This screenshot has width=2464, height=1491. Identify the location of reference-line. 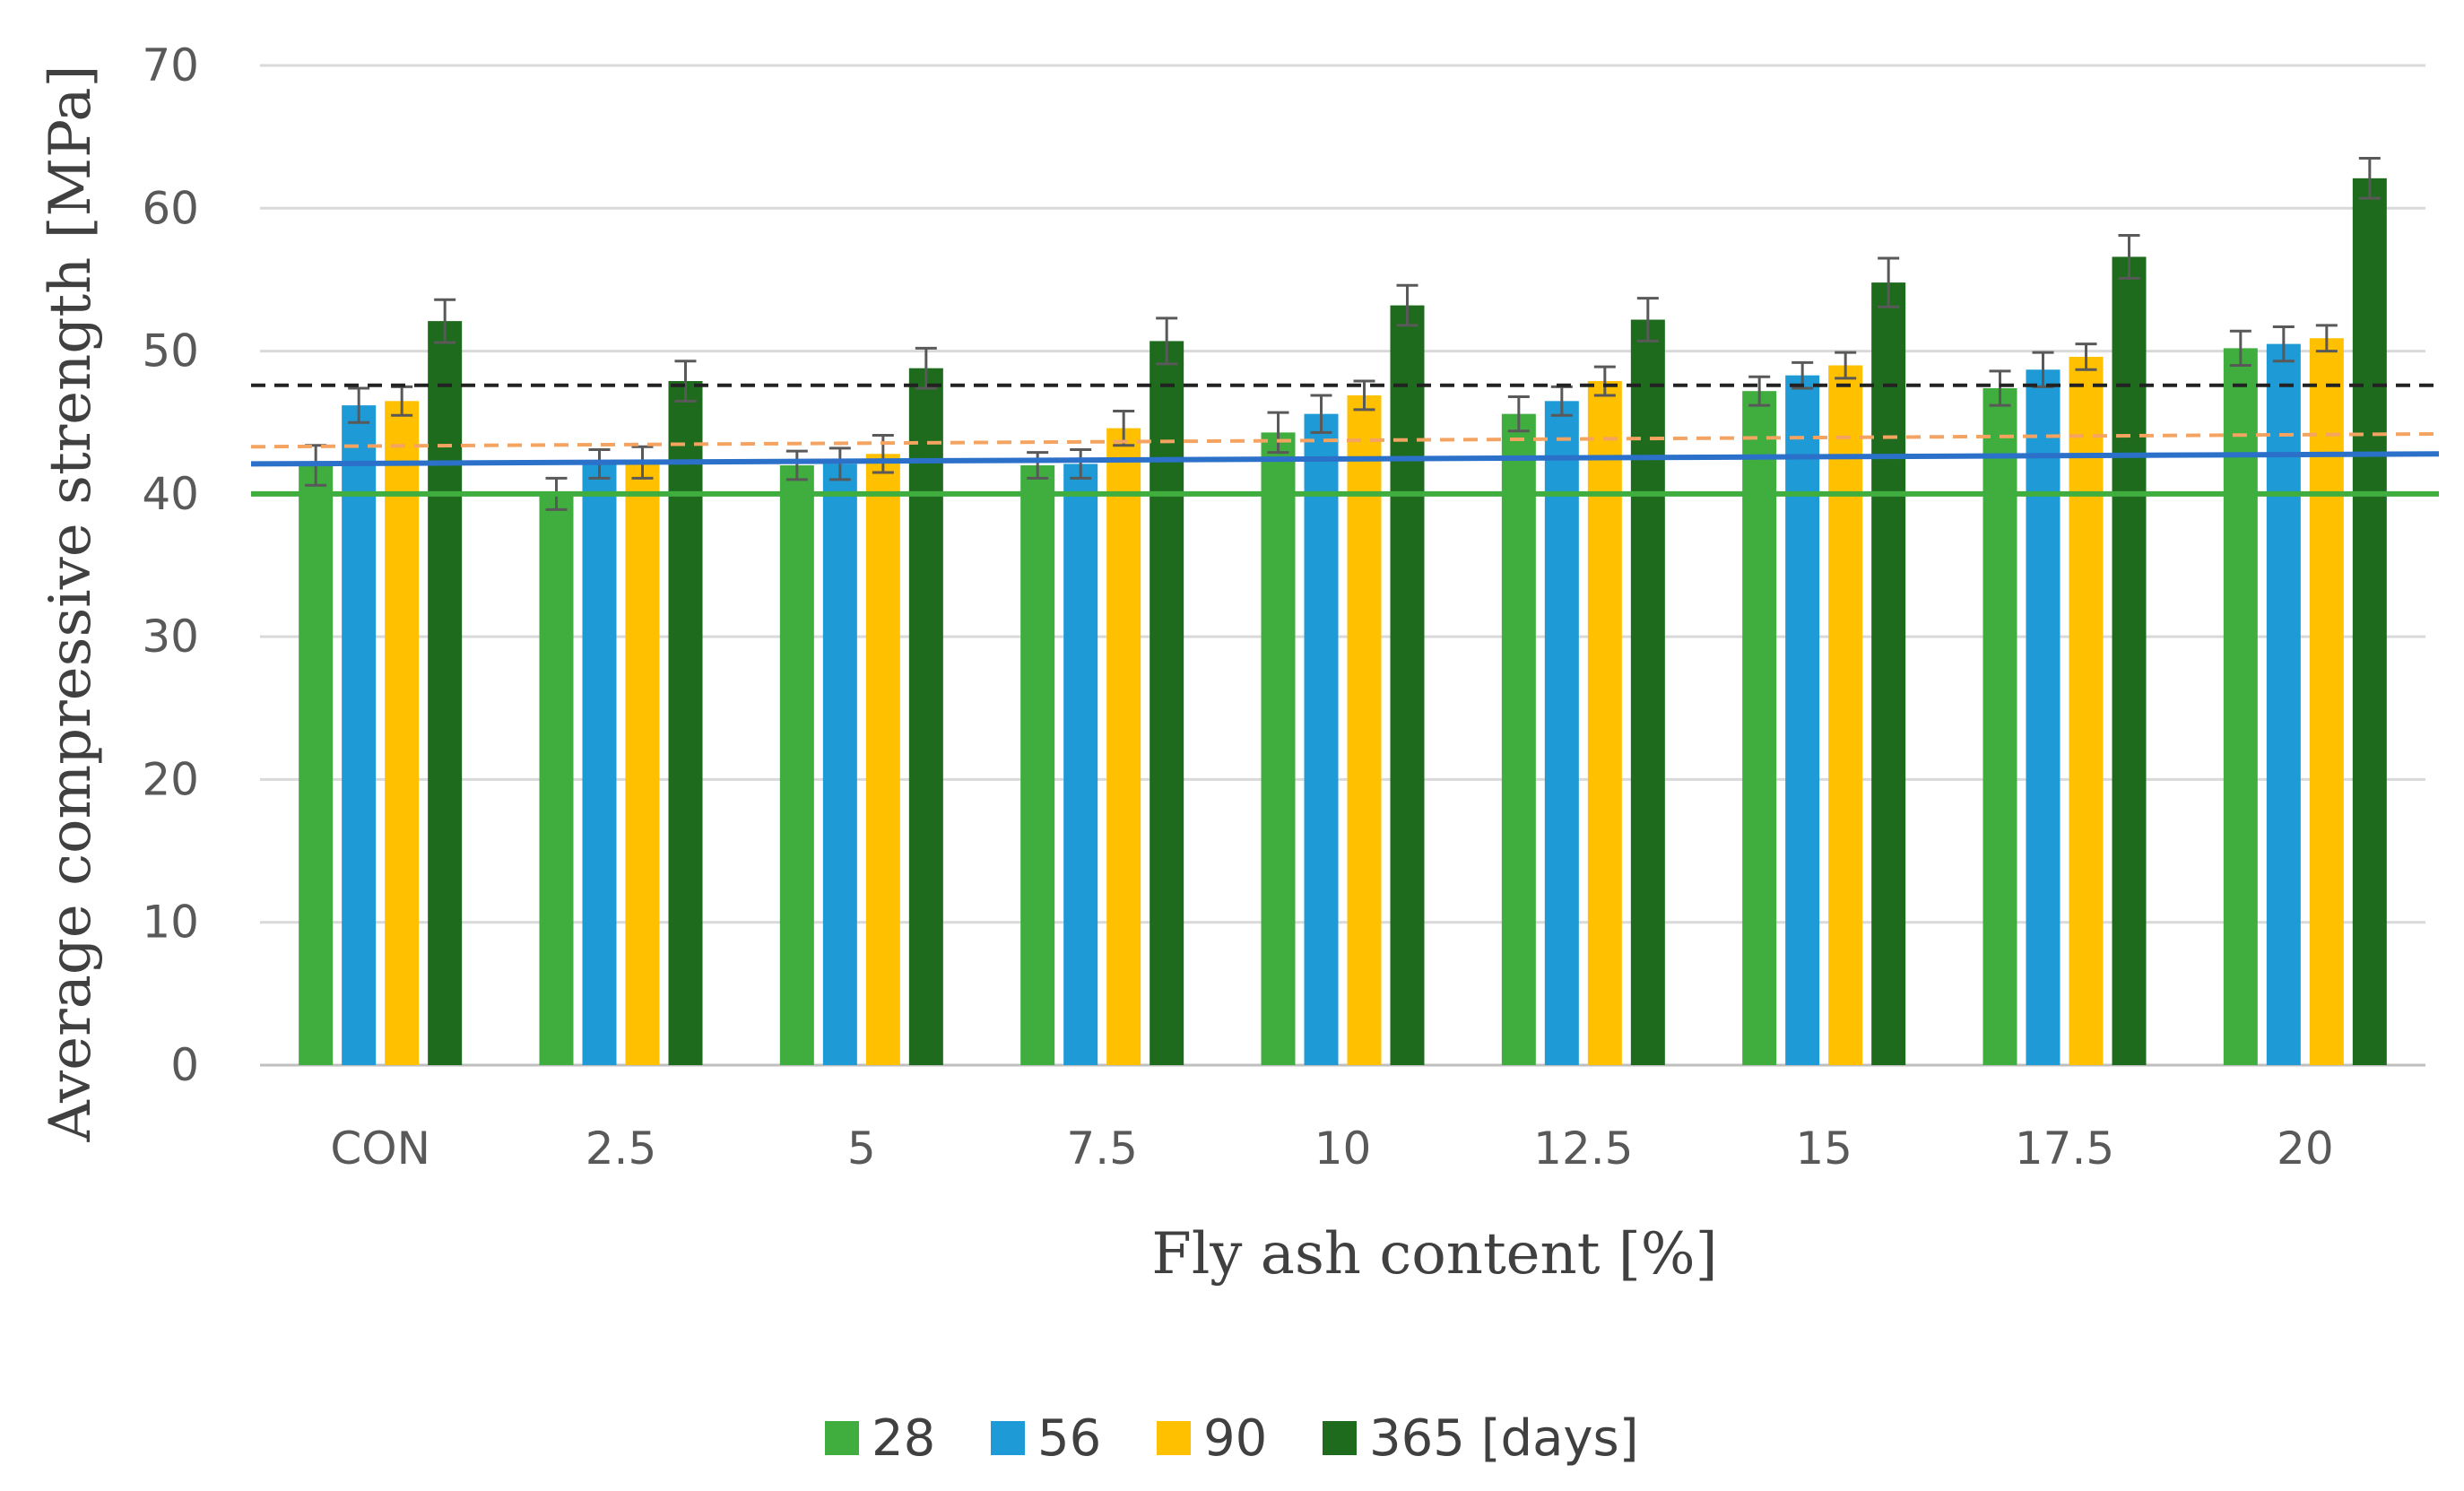
(1345, 440).